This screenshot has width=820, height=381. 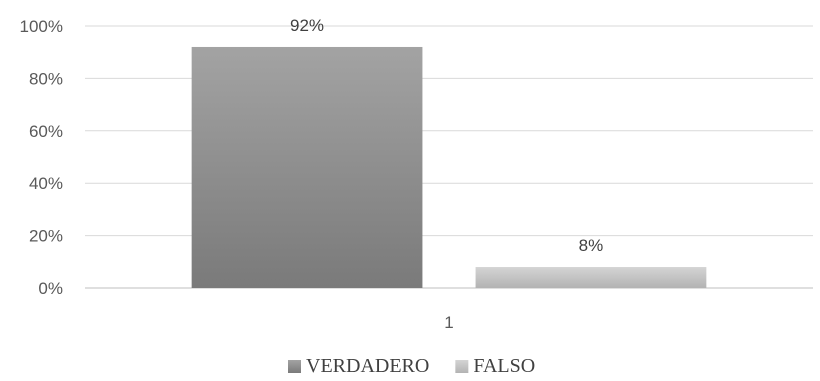 I want to click on legend: VERDADERO FALSO, so click(x=411, y=366).